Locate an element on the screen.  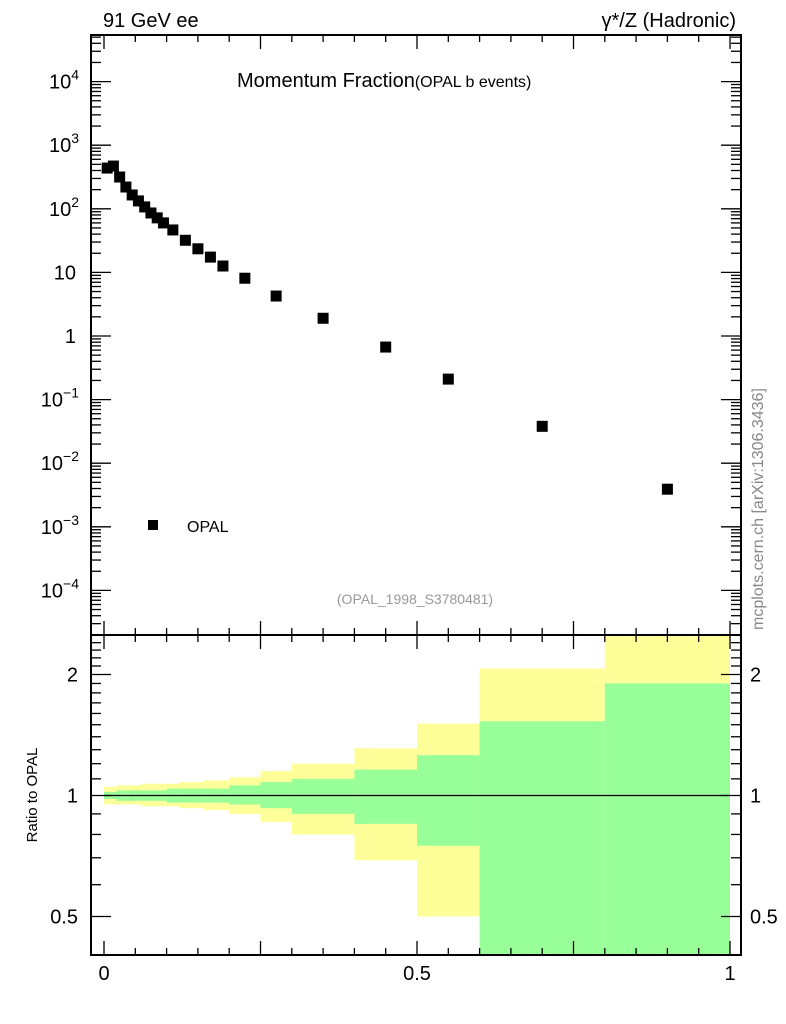
x-tick-label: 0.5 is located at coordinates (417, 974).